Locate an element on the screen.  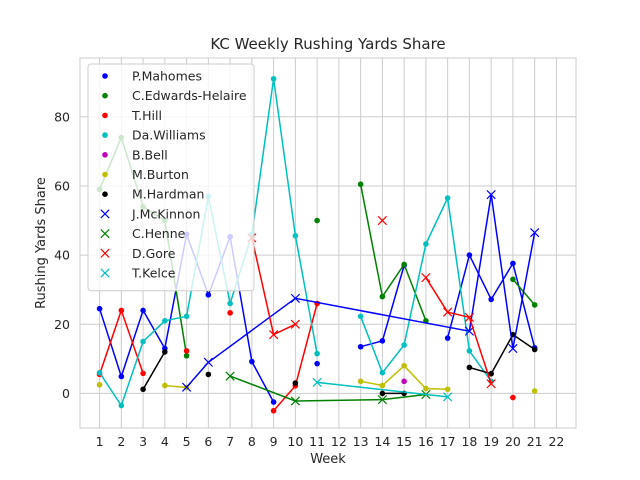
legend-entry: C.Edwards-Helaire is located at coordinates (174, 95).